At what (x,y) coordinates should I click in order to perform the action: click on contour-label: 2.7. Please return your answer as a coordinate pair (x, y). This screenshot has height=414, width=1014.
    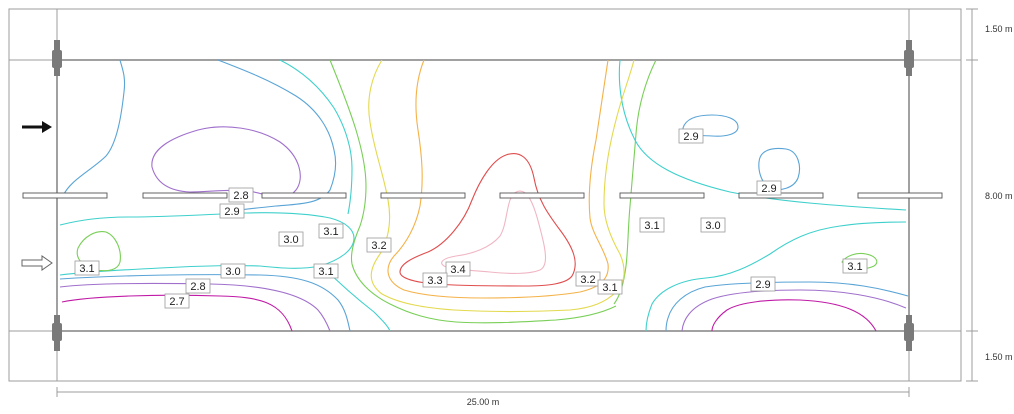
    Looking at the image, I should click on (177, 301).